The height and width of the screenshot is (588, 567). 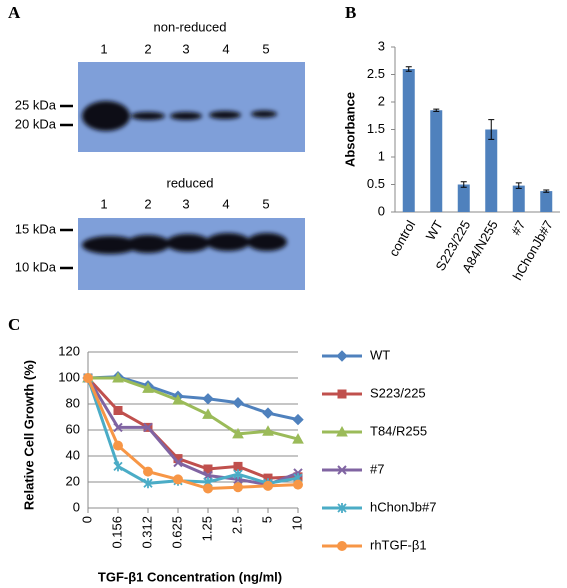 I want to click on legend-label: WT, so click(x=380, y=354).